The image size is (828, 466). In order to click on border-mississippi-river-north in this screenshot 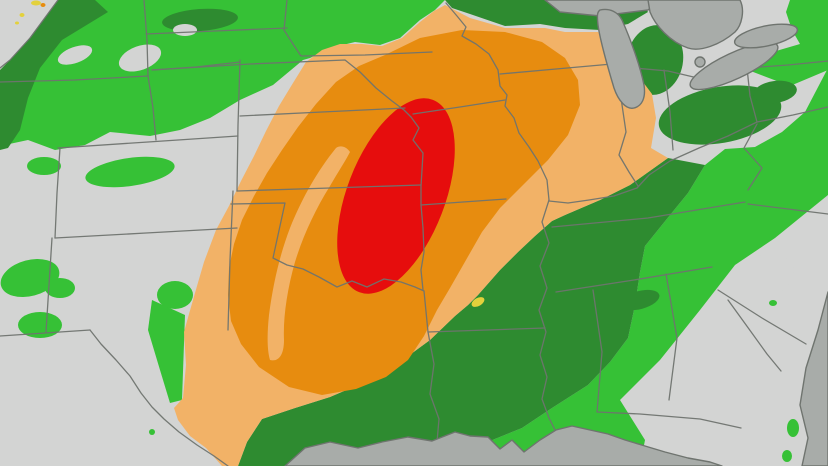, I will do `click(497, 101)`.